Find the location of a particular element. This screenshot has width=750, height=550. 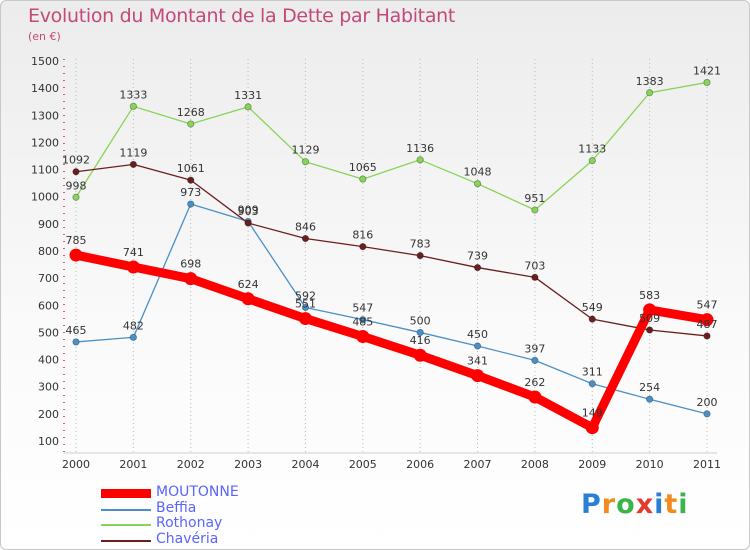

data-label: 741 is located at coordinates (133, 252).